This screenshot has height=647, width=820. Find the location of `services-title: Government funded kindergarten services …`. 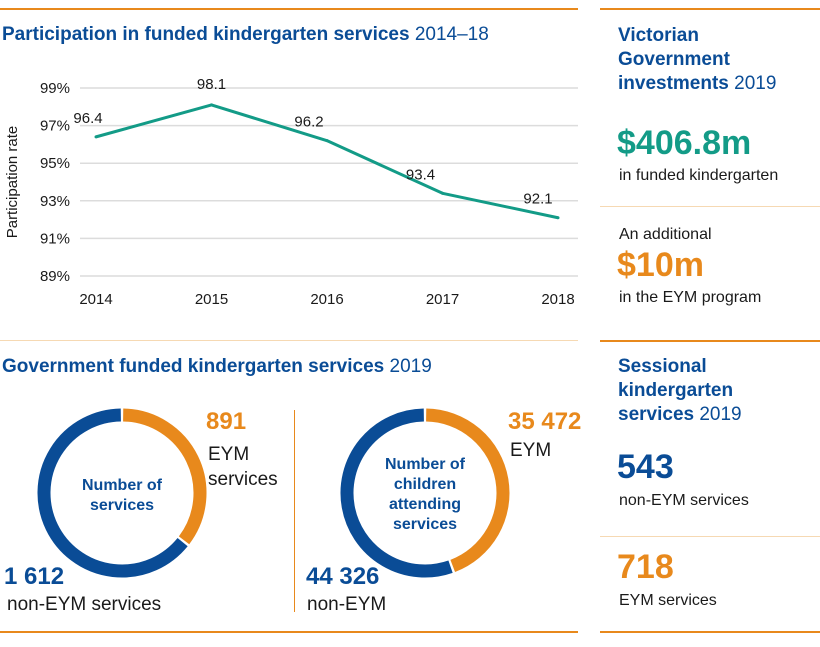

services-title: Government funded kindergarten services … is located at coordinates (217, 367).